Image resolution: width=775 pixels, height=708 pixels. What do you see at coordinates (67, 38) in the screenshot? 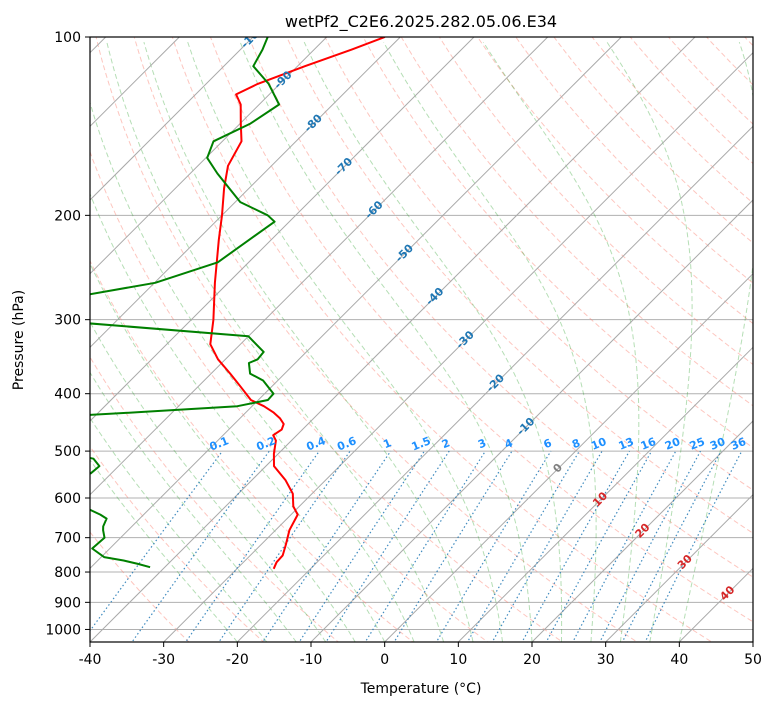
I see `y-tick-label: 100` at bounding box center [67, 38].